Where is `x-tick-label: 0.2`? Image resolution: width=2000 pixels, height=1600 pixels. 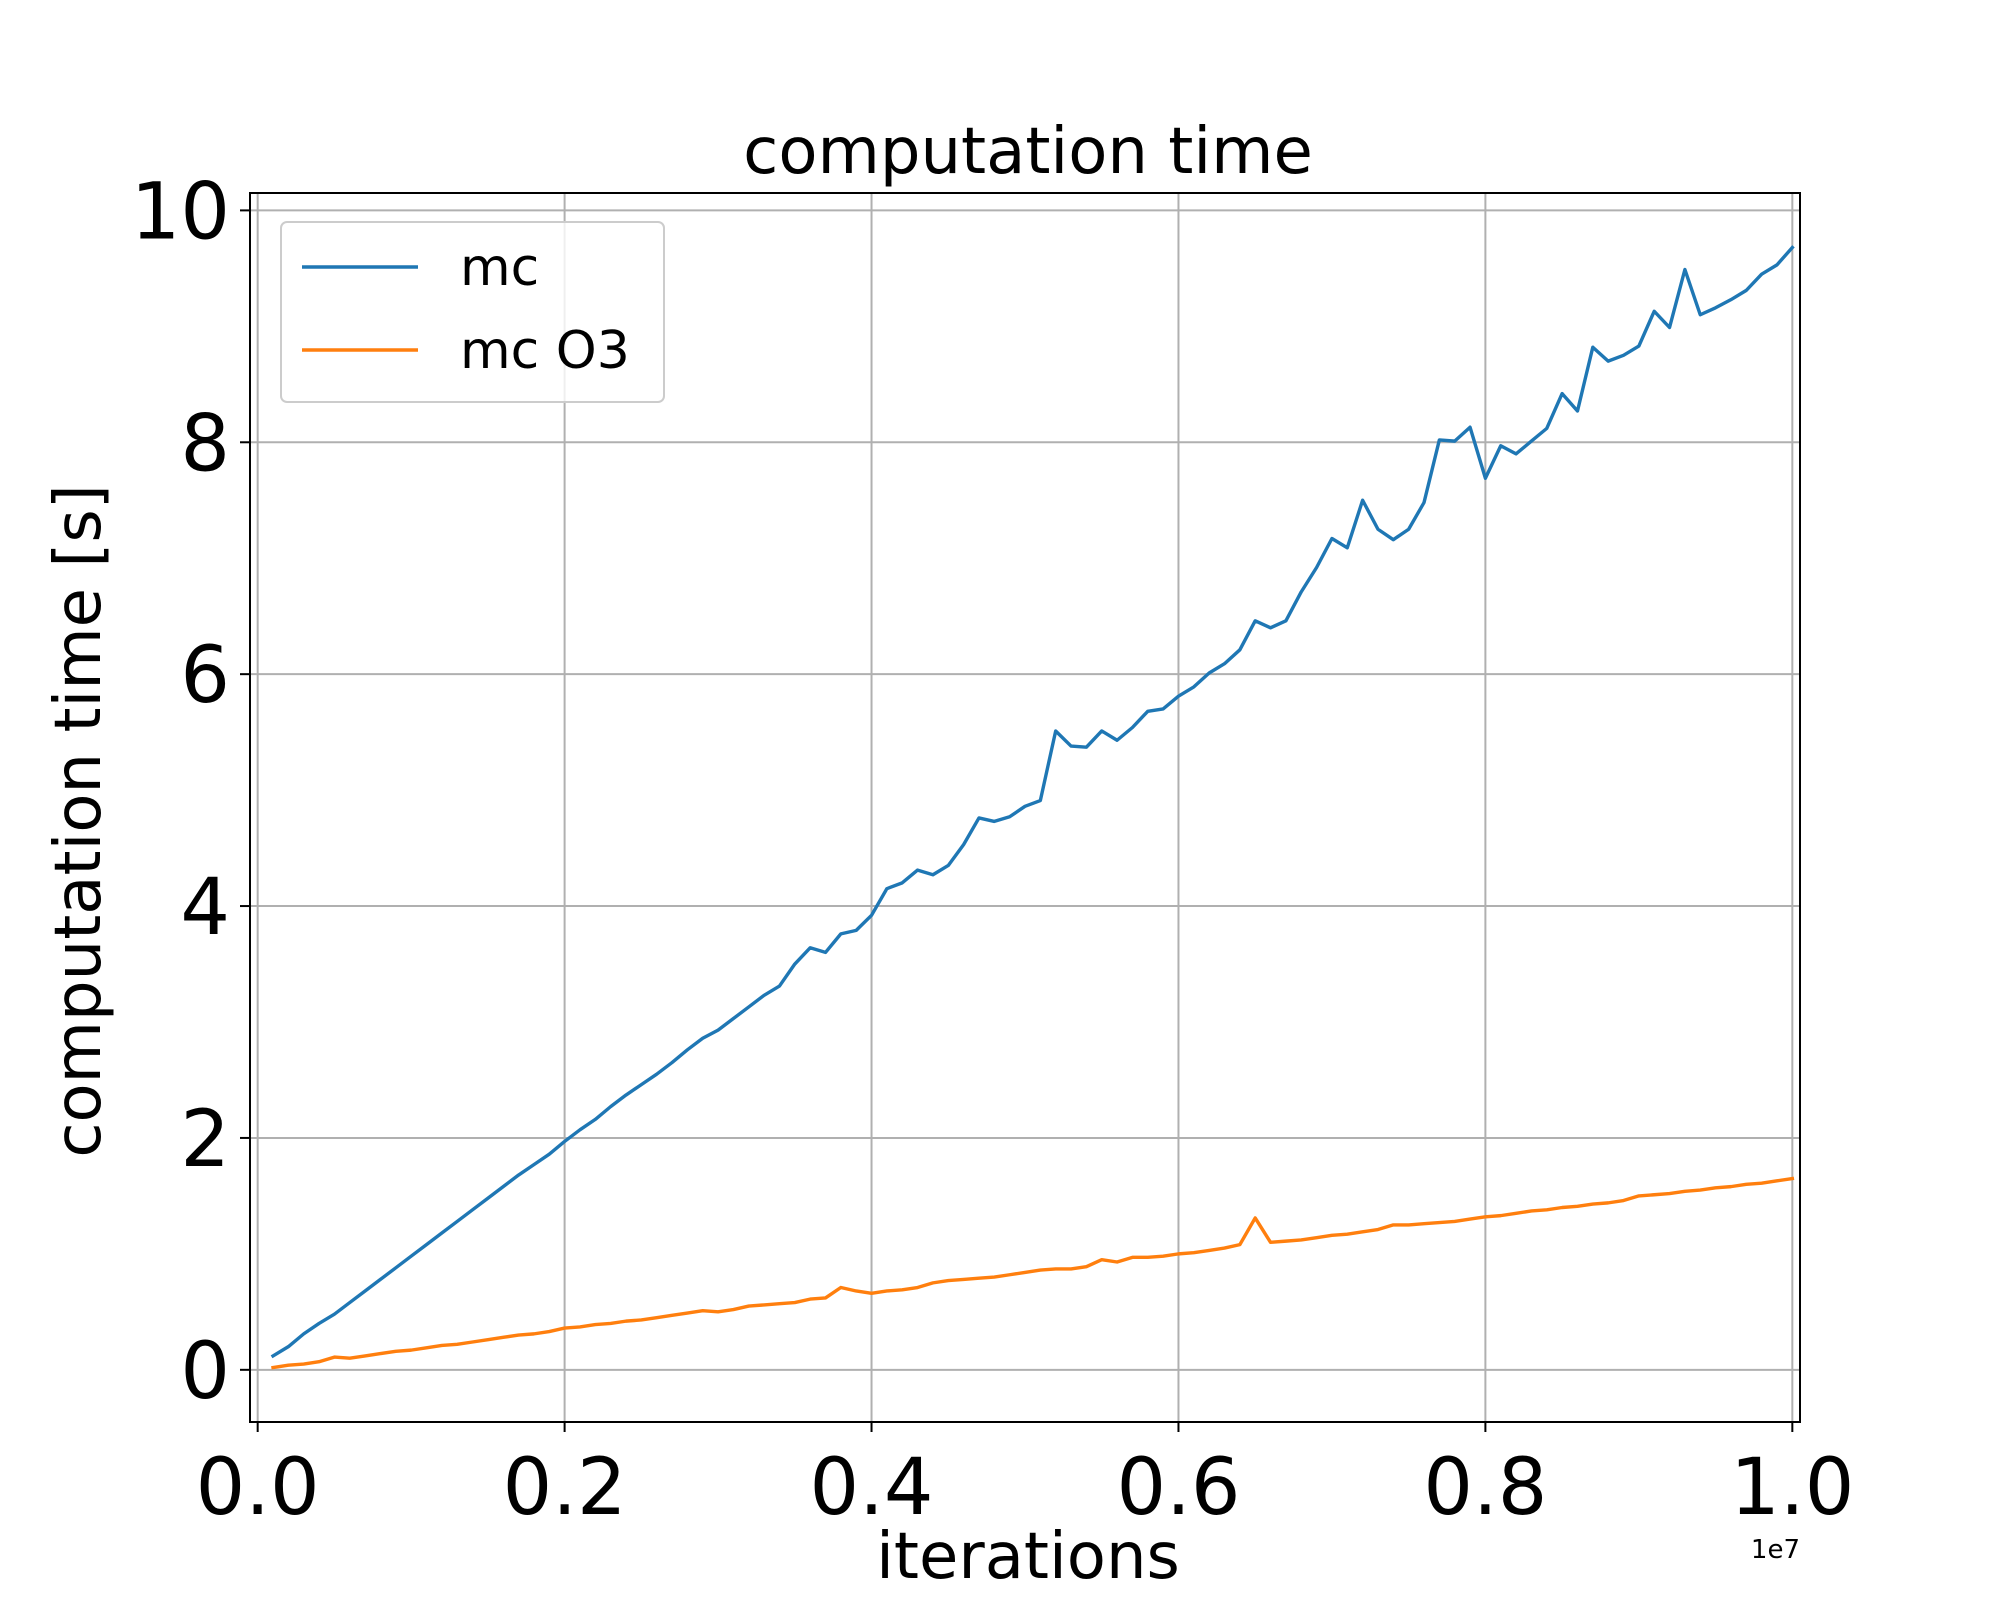
x-tick-label: 0.2 is located at coordinates (565, 1488).